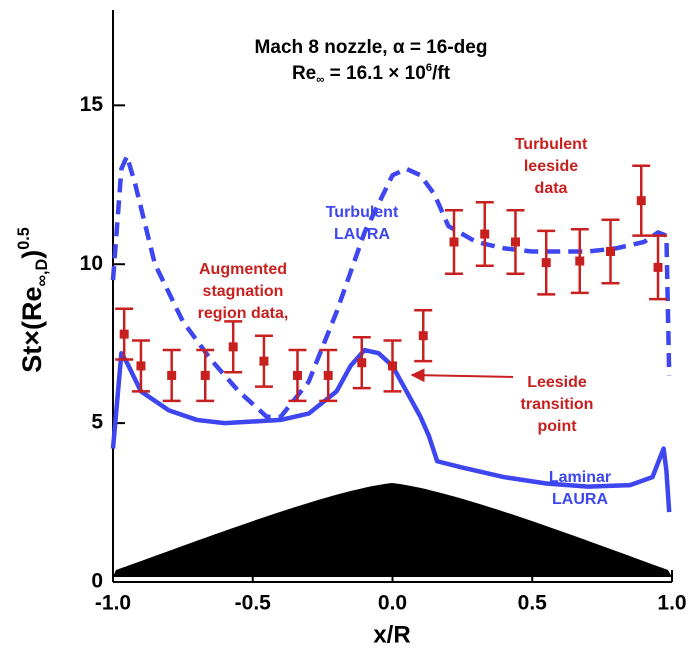 The image size is (697, 655). Describe the element at coordinates (551, 166) in the screenshot. I see `annotation: leeside` at that location.